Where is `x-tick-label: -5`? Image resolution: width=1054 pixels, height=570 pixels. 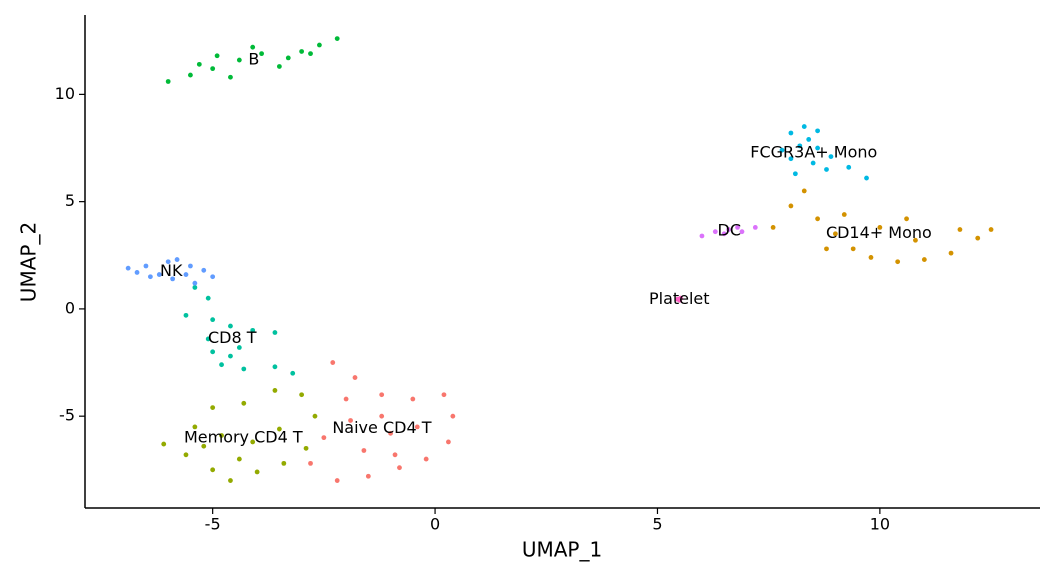
x-tick-label: -5 is located at coordinates (213, 524).